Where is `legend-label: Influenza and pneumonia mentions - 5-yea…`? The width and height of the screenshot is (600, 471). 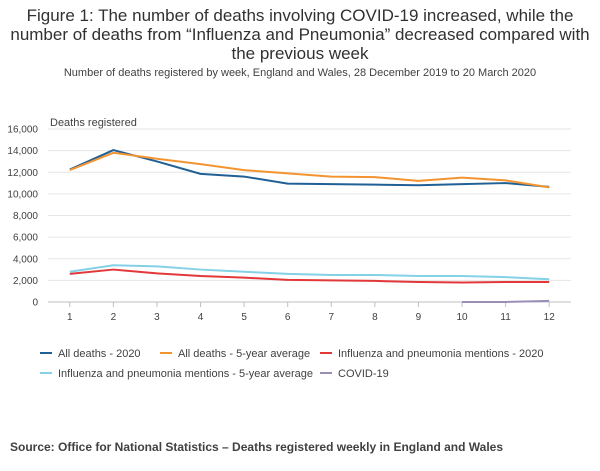 legend-label: Influenza and pneumonia mentions - 5-yea… is located at coordinates (185, 374).